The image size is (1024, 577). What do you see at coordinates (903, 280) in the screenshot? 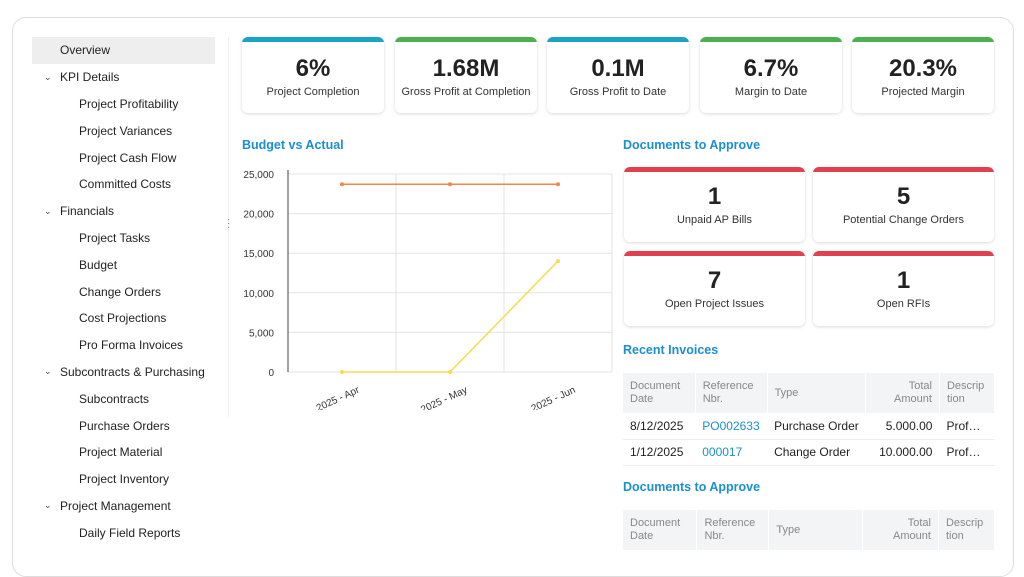
I see `card-count: 1` at bounding box center [903, 280].